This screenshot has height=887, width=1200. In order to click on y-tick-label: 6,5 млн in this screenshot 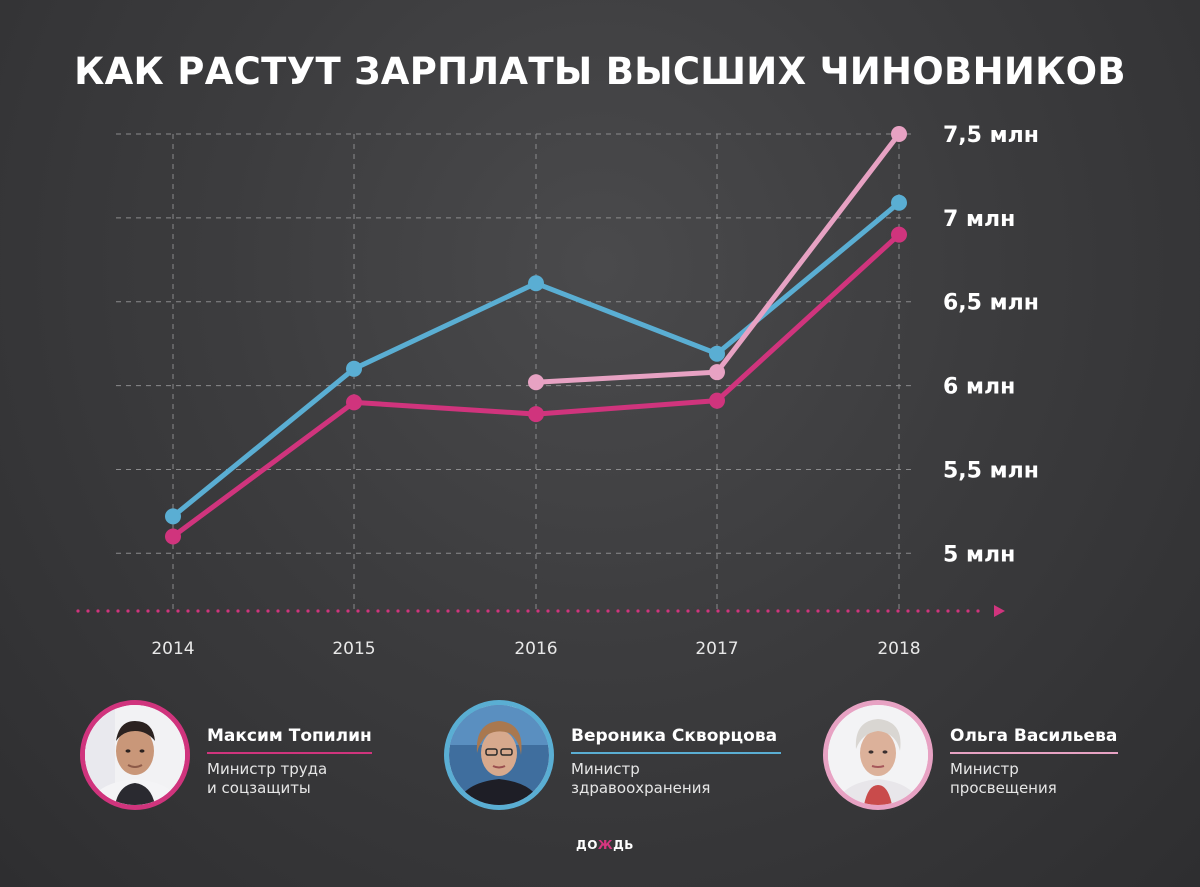, I will do `click(991, 303)`.